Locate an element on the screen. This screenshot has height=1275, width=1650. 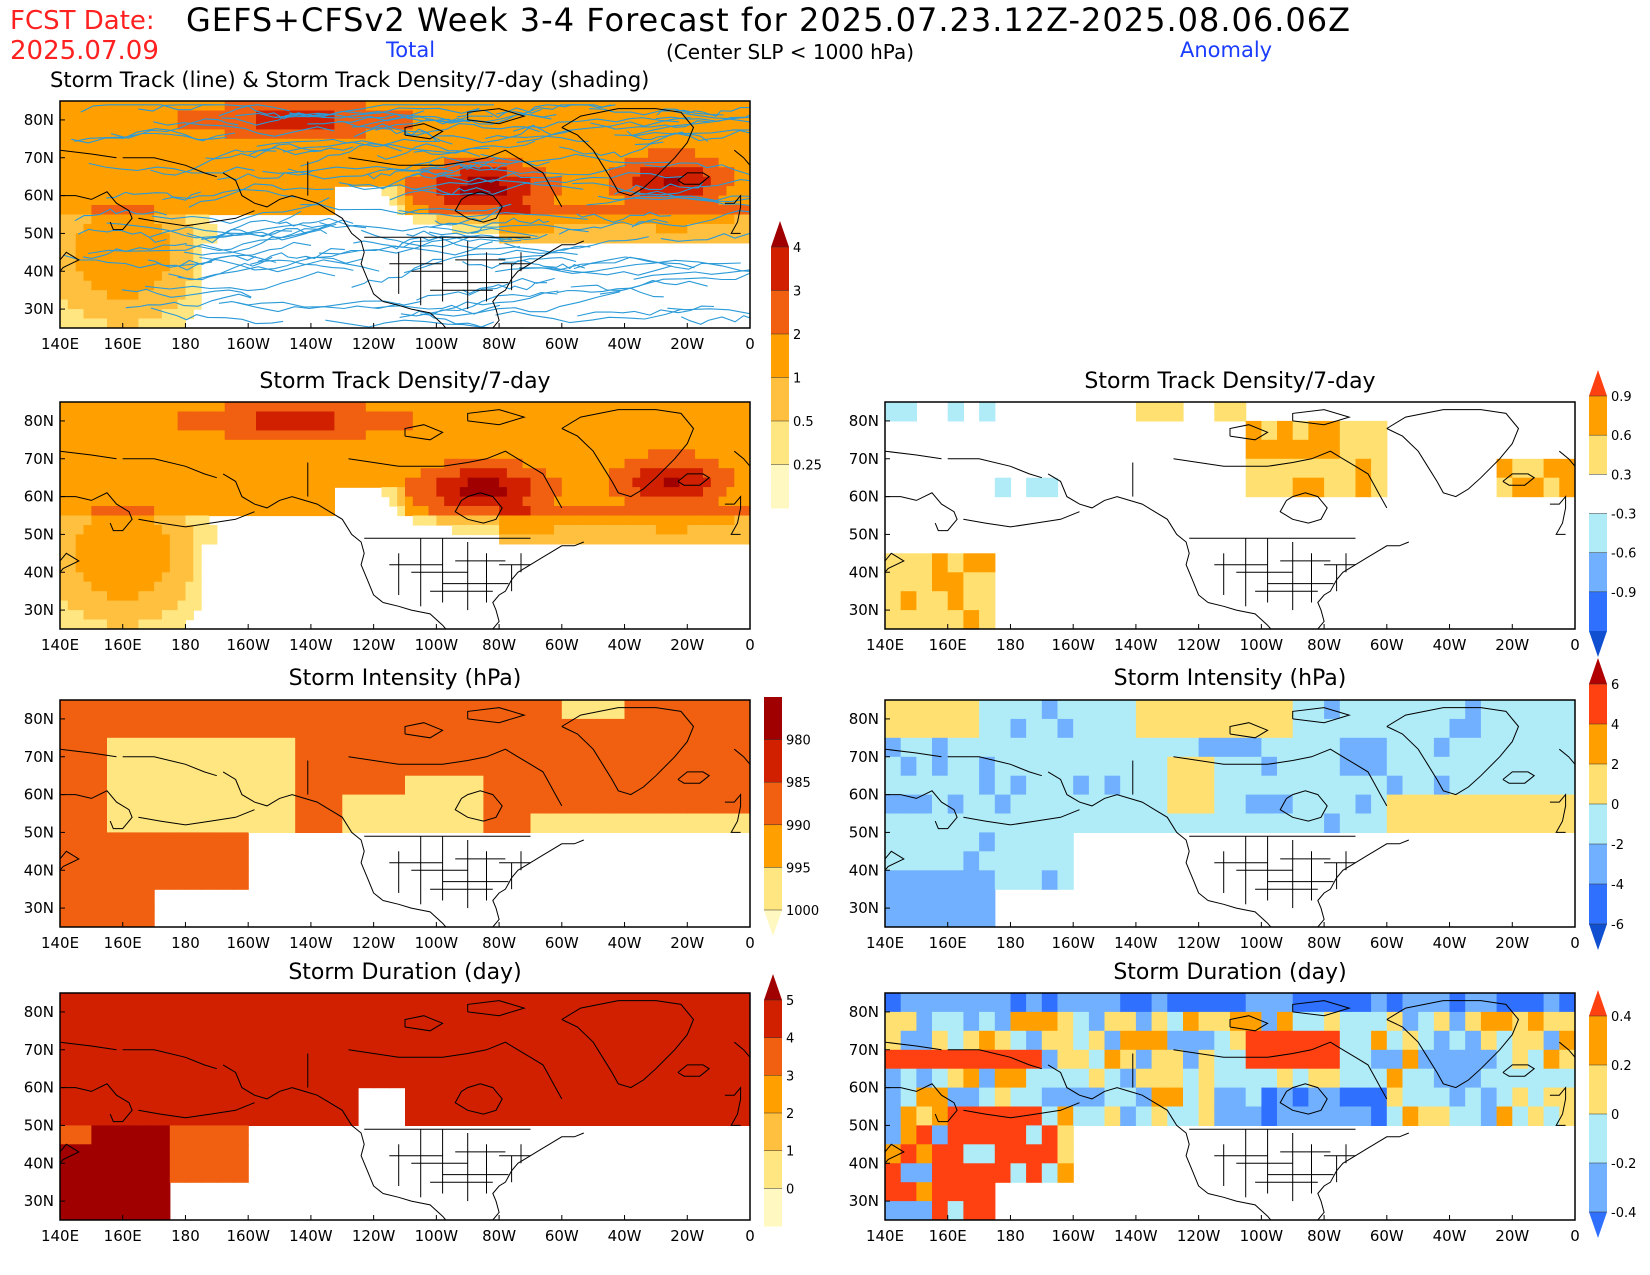
shading-duration_anom is located at coordinates (1230, 1106).